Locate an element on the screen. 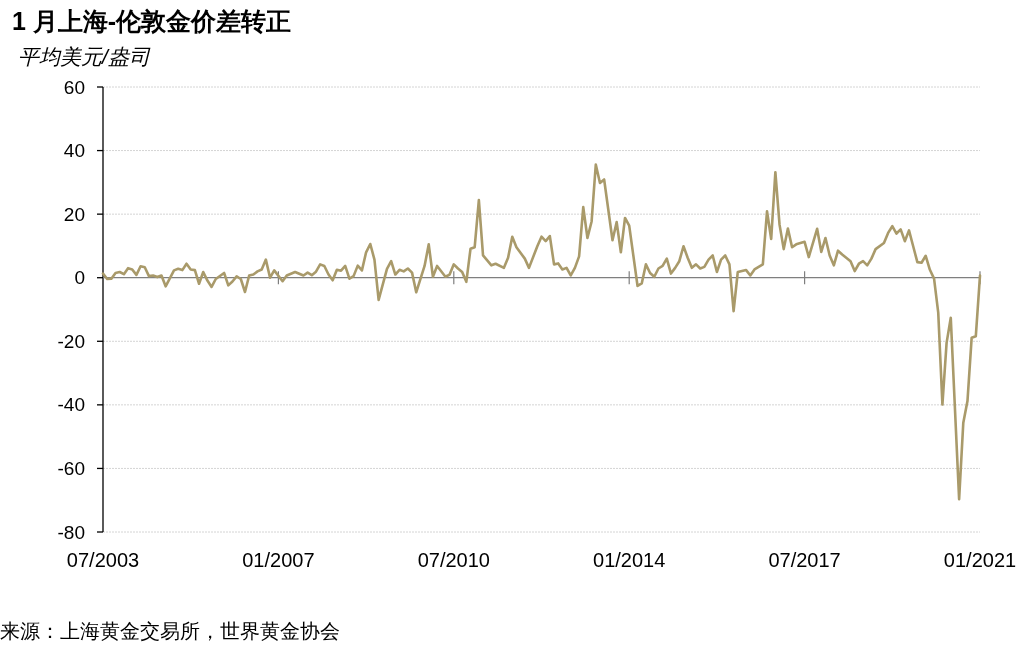 The height and width of the screenshot is (645, 1023). ylabel: 平均美元/盎司 is located at coordinates (84, 56).